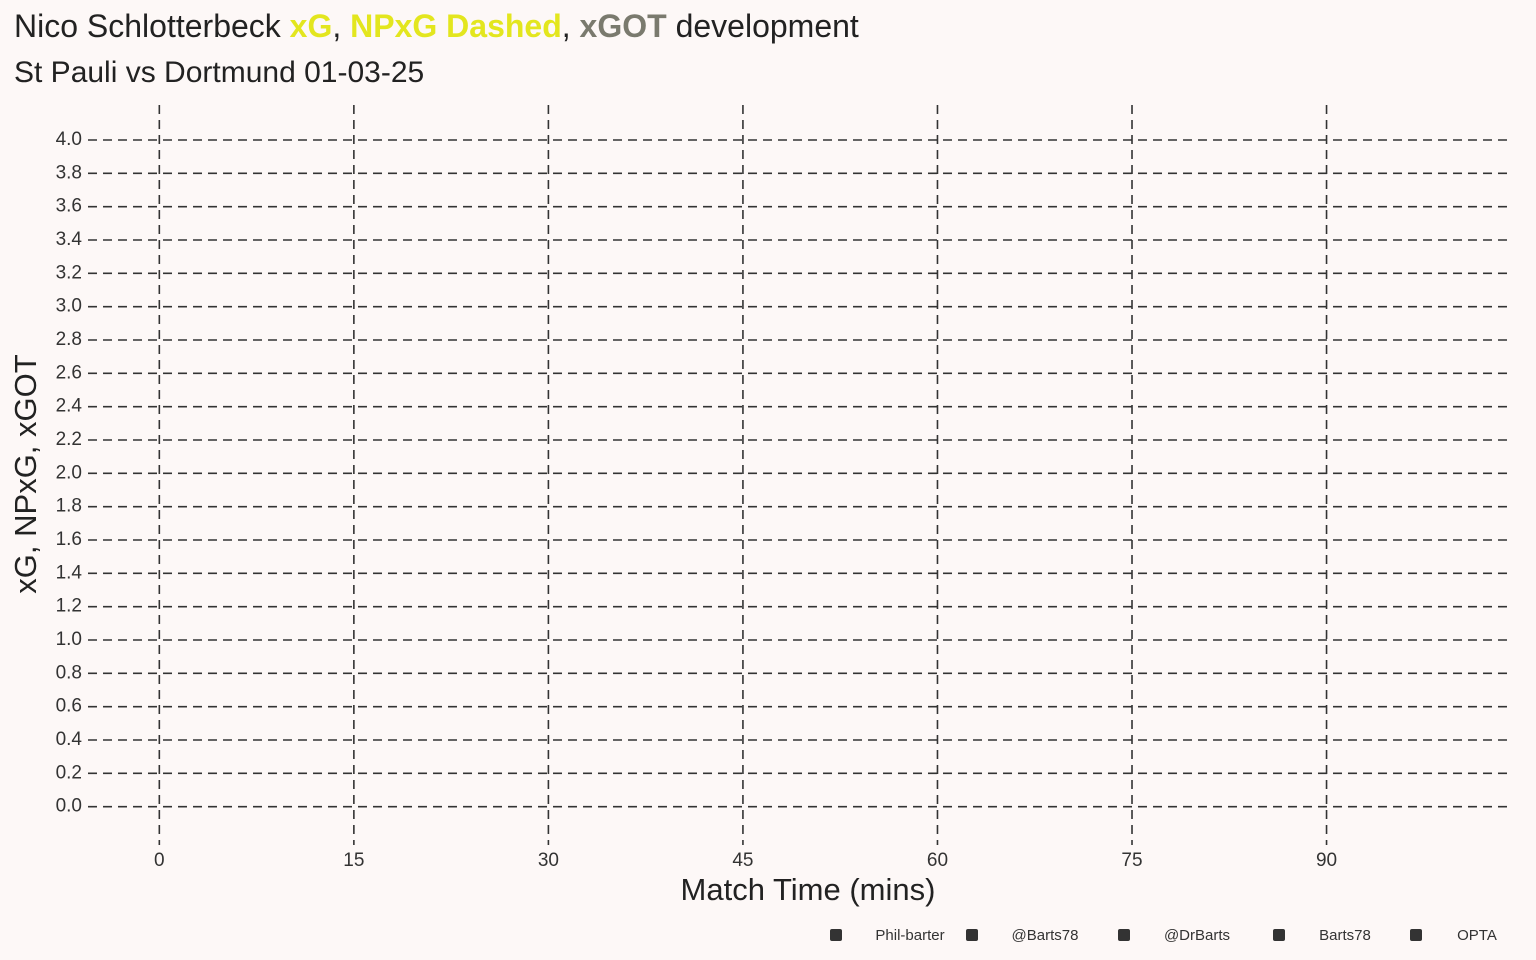 The image size is (1536, 960). I want to click on y-tick-label: 1.6, so click(69, 539).